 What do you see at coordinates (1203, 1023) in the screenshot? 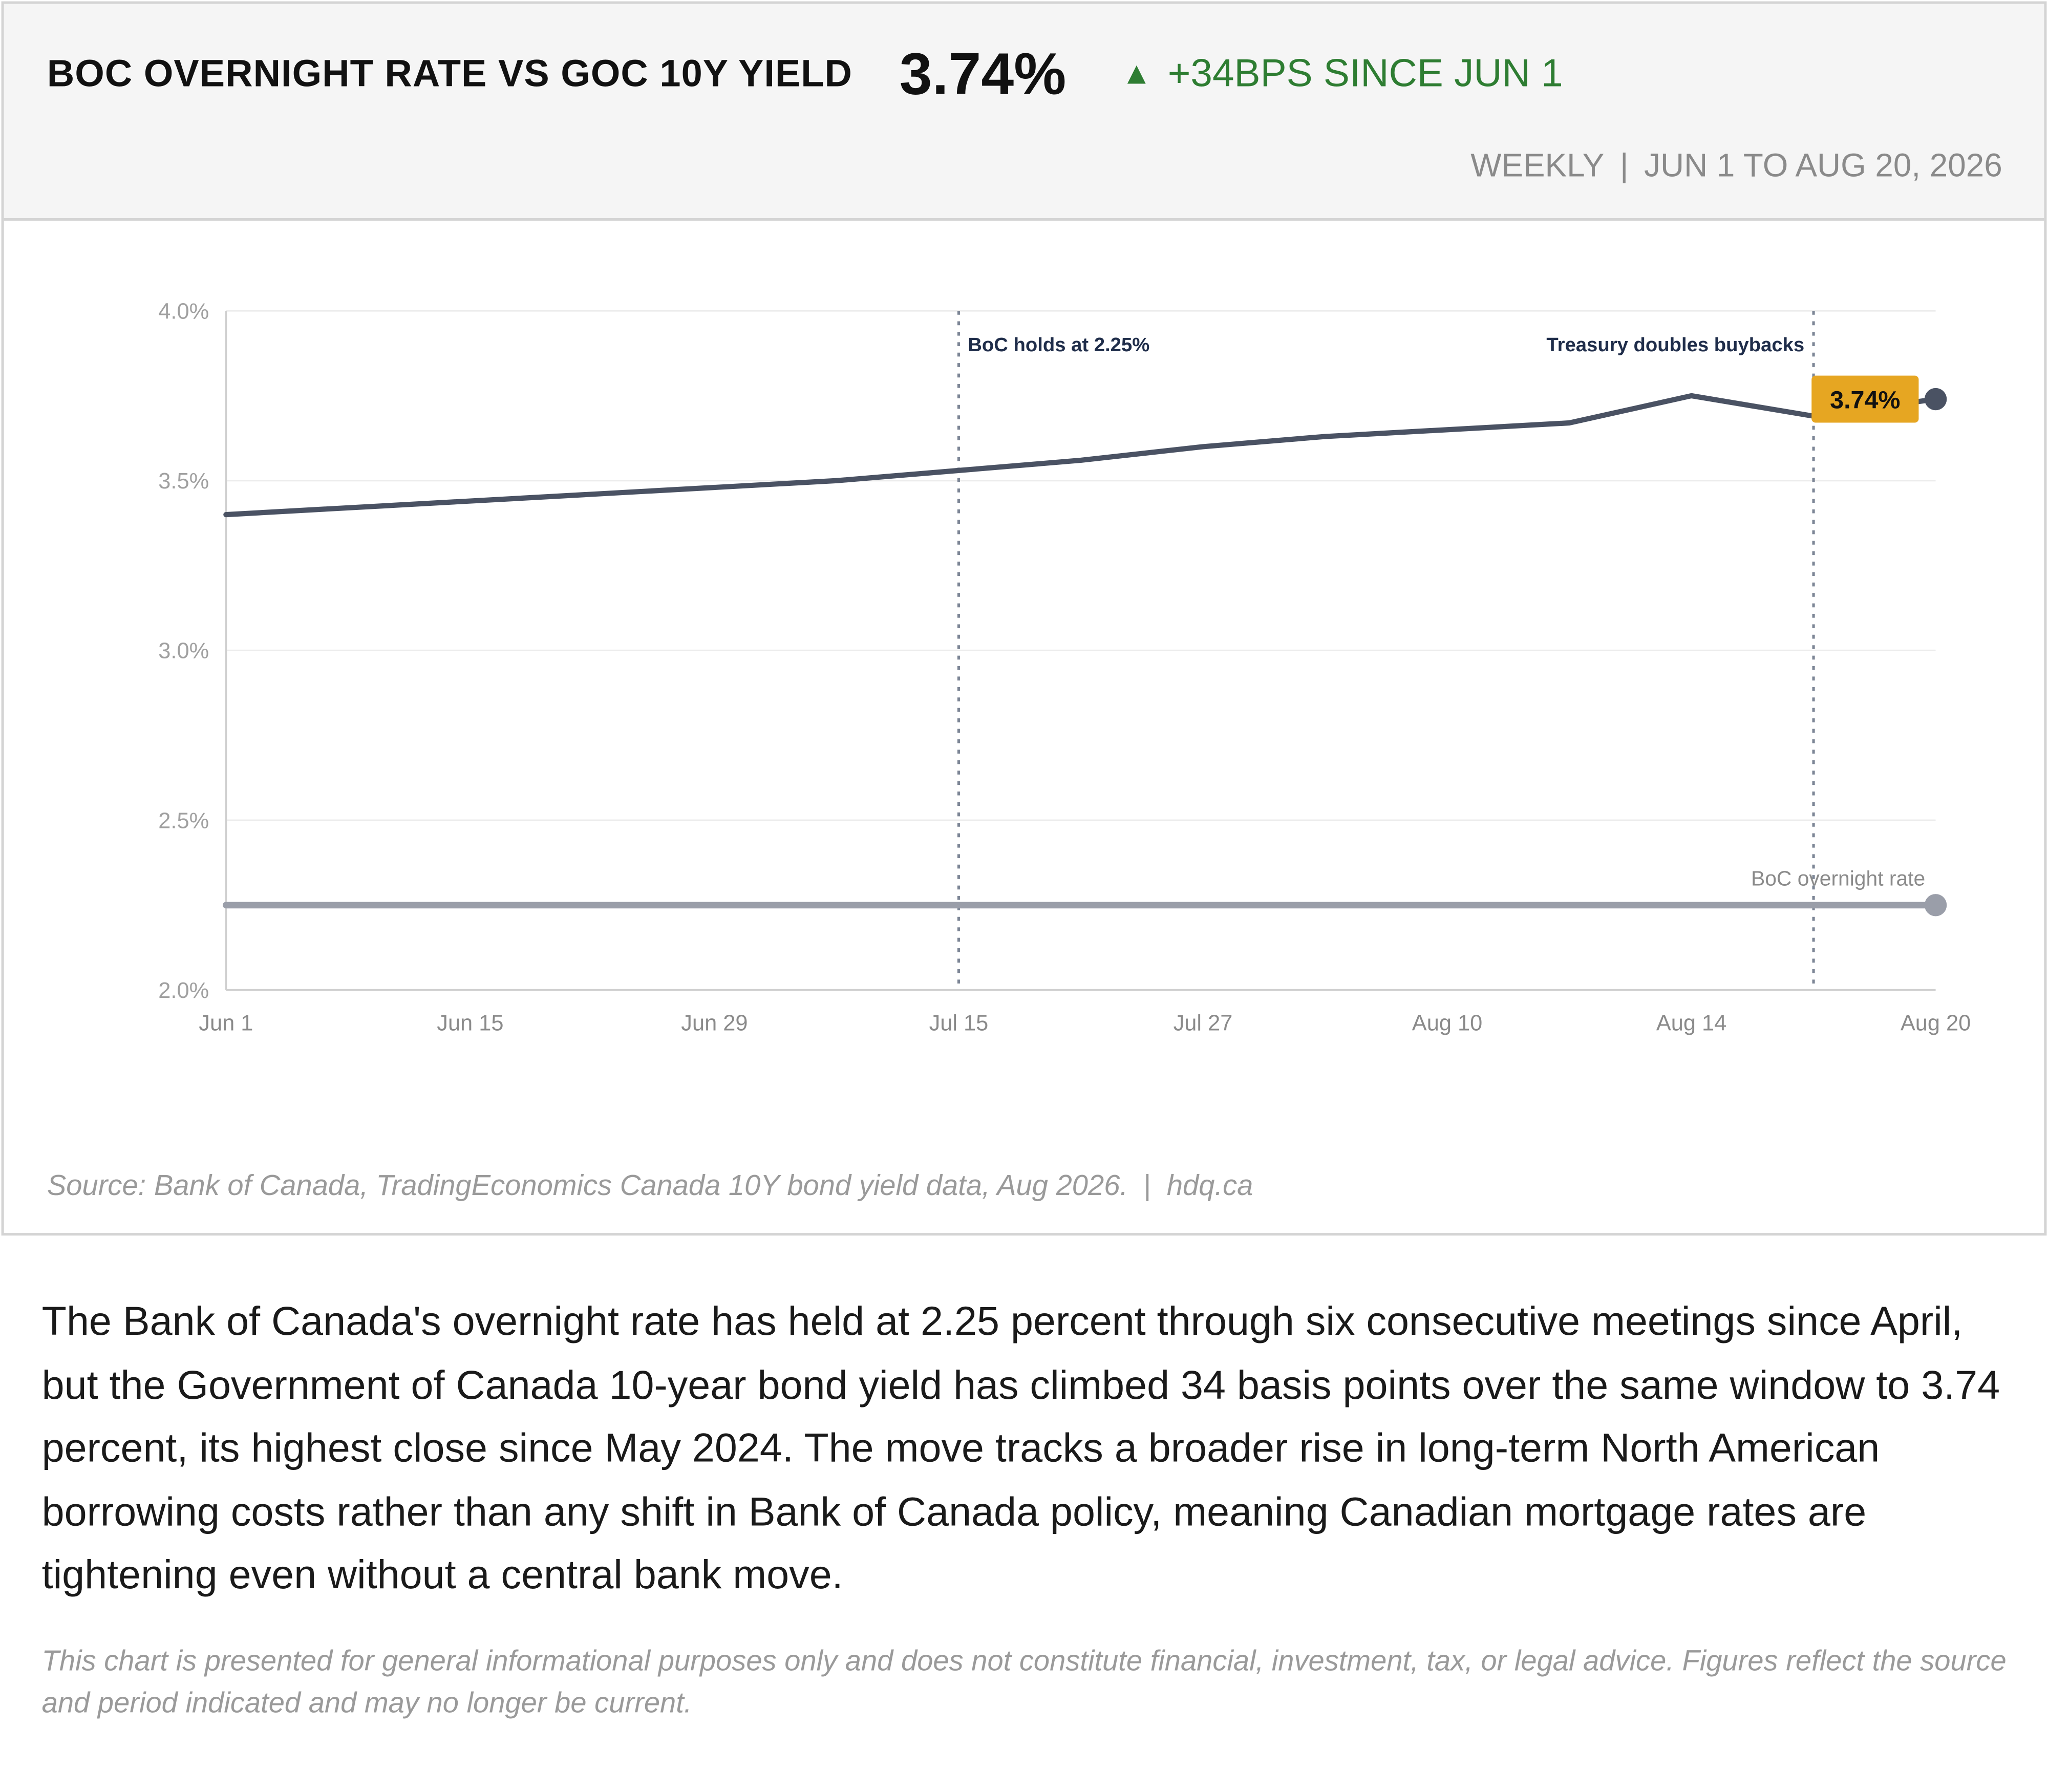
I see `x-tick-label: Jul 27` at bounding box center [1203, 1023].